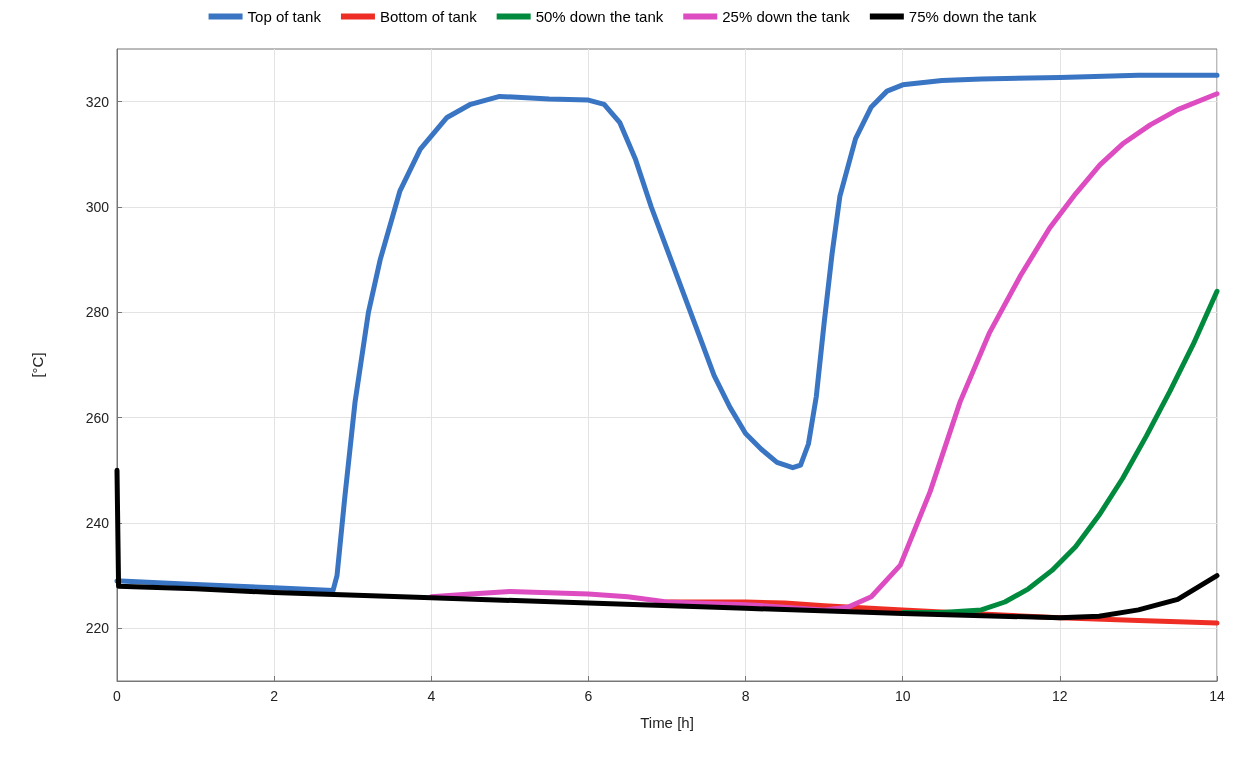 The image size is (1245, 759). I want to click on x-tick-label: 0, so click(117, 696).